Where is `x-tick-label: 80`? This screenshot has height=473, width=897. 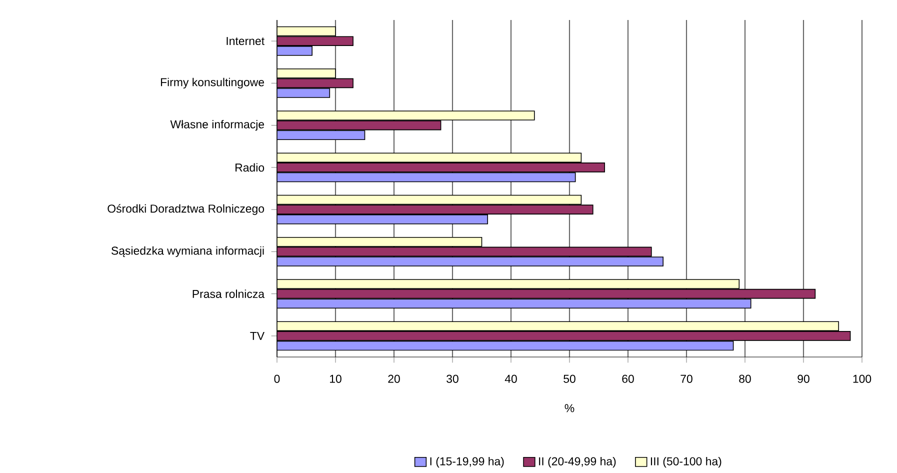
x-tick-label: 80 is located at coordinates (745, 378).